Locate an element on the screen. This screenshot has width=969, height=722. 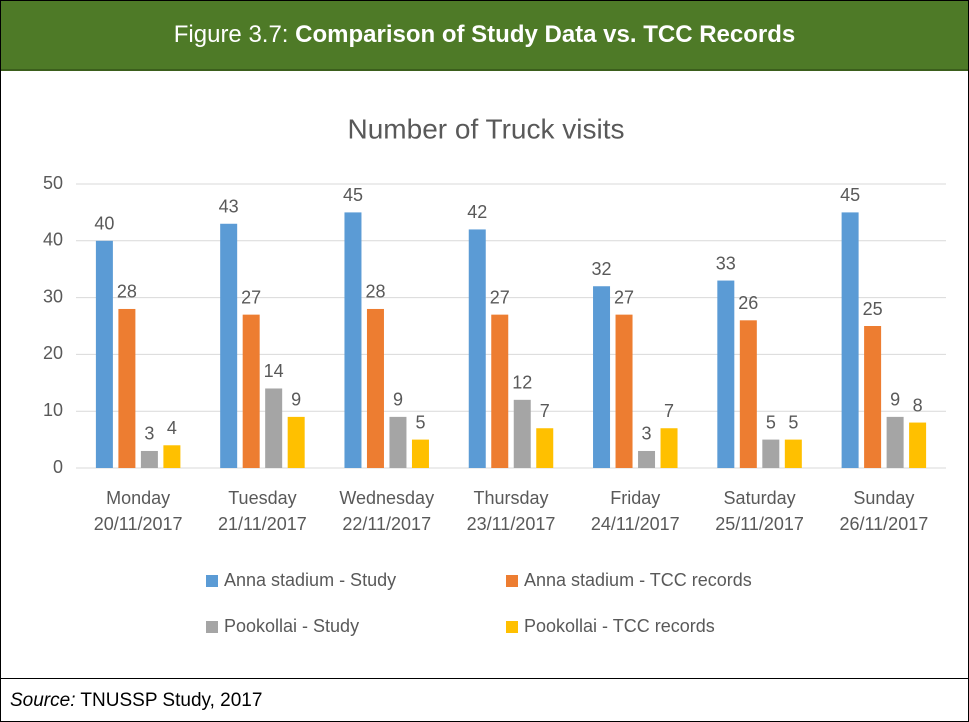
x-tick-label: 23/11/2017 is located at coordinates (511, 524).